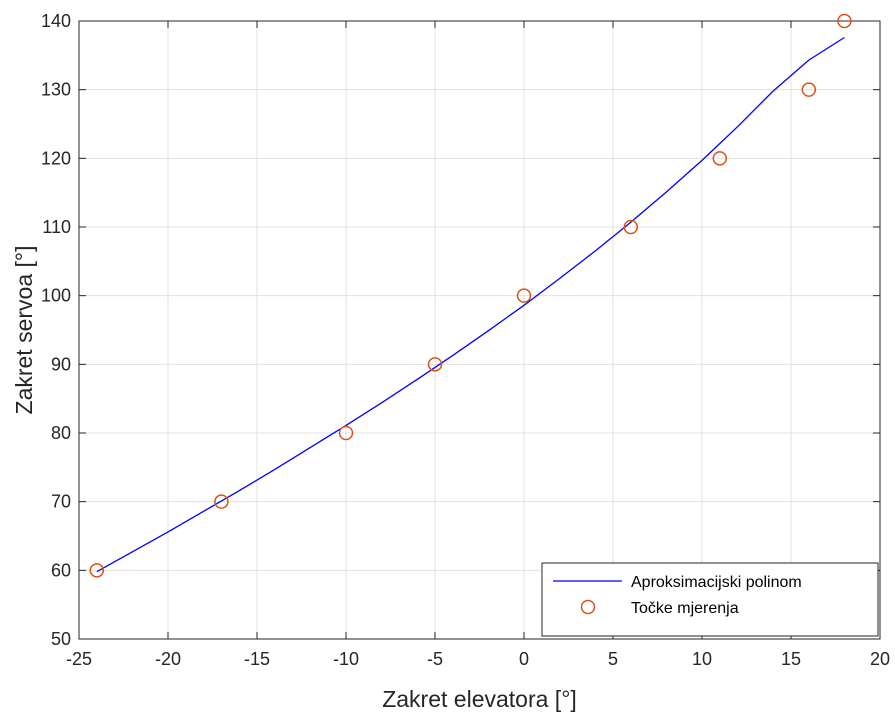 This screenshot has height=714, width=895. I want to click on x-tick-label: -25, so click(79, 659).